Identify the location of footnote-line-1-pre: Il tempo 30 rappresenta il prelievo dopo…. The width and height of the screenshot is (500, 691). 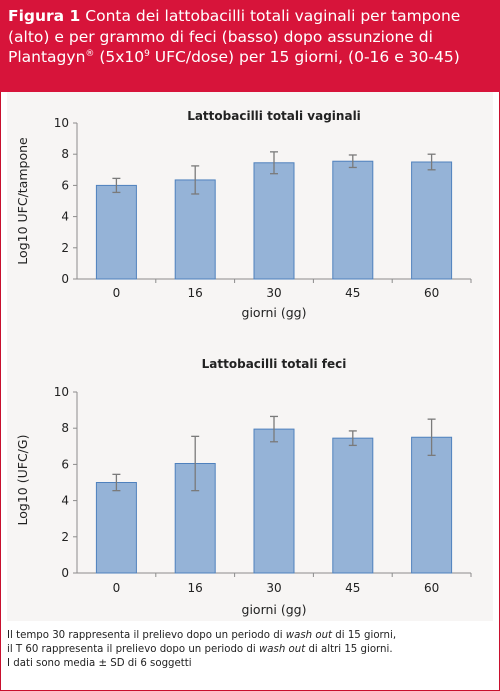
(146, 635).